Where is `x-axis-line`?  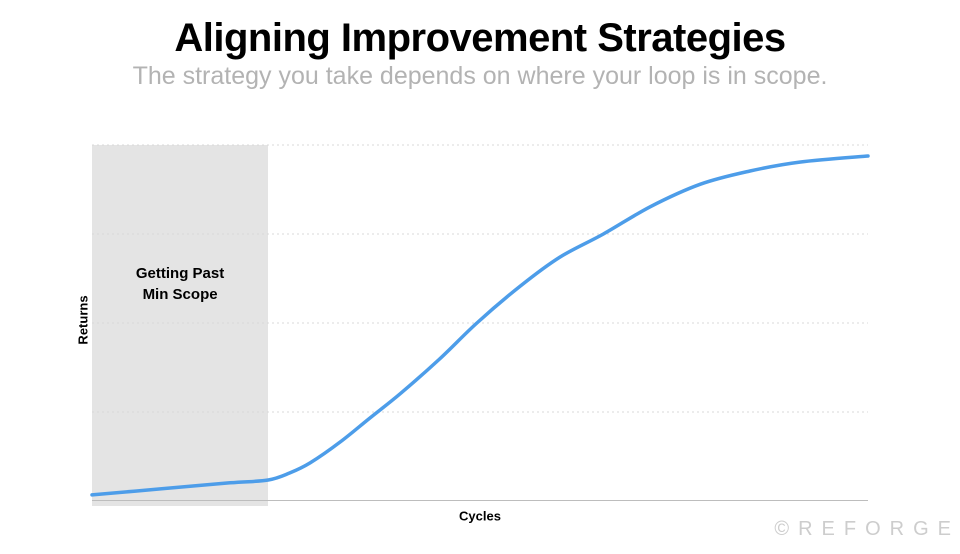 x-axis-line is located at coordinates (480, 500).